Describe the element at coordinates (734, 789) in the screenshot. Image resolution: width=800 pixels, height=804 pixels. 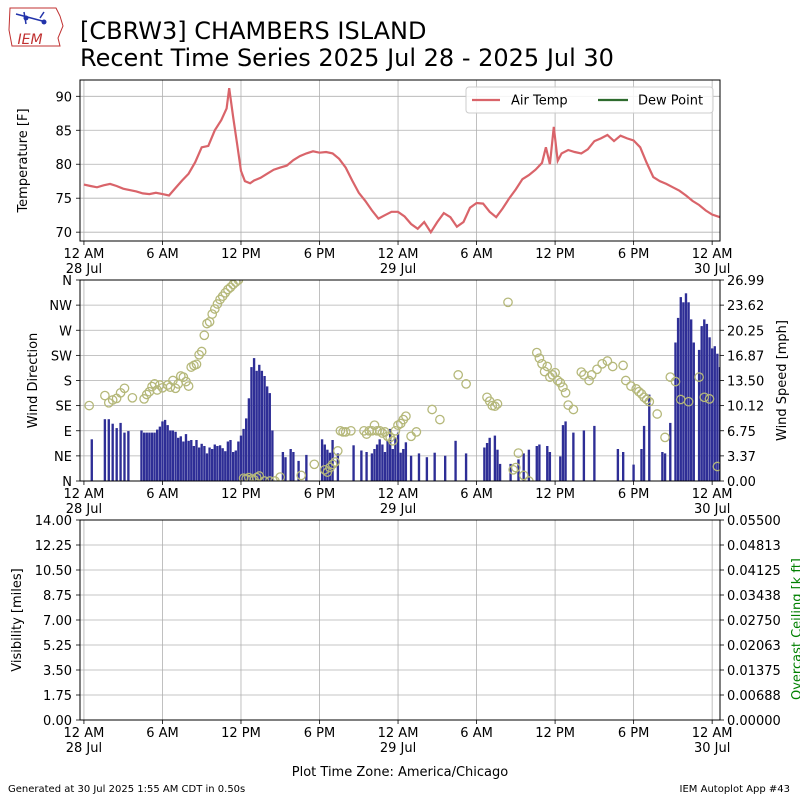
I see `app-id: IEM Autoplot App #43` at that location.